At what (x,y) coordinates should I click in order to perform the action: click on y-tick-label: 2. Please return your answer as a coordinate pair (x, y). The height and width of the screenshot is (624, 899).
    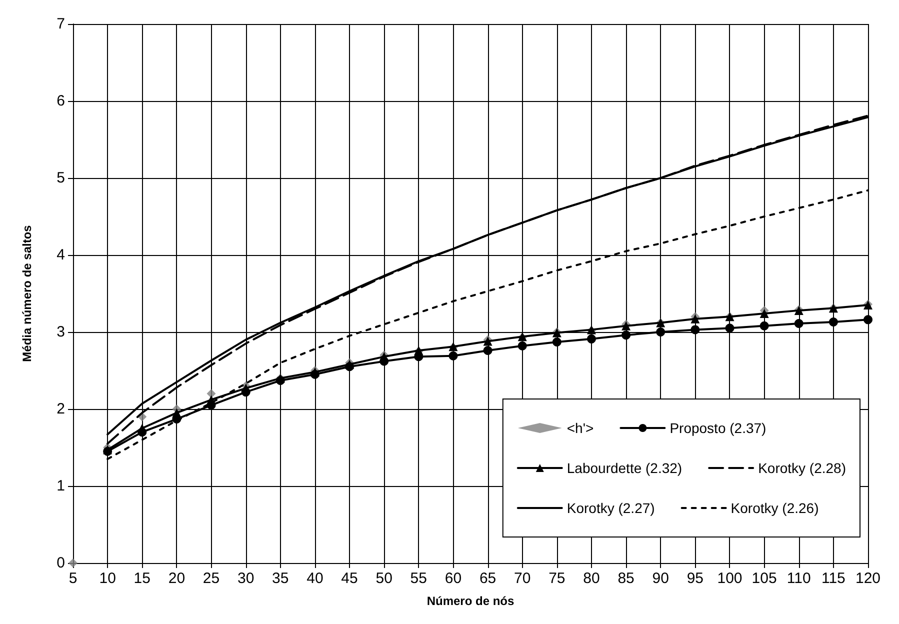
    Looking at the image, I should click on (60, 409).